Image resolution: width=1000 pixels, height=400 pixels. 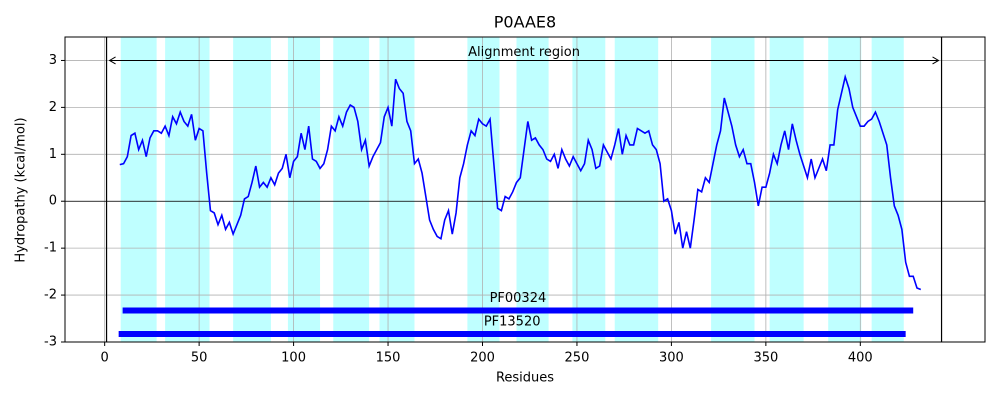 What do you see at coordinates (482, 358) in the screenshot?
I see `x-tick-label: 200` at bounding box center [482, 358].